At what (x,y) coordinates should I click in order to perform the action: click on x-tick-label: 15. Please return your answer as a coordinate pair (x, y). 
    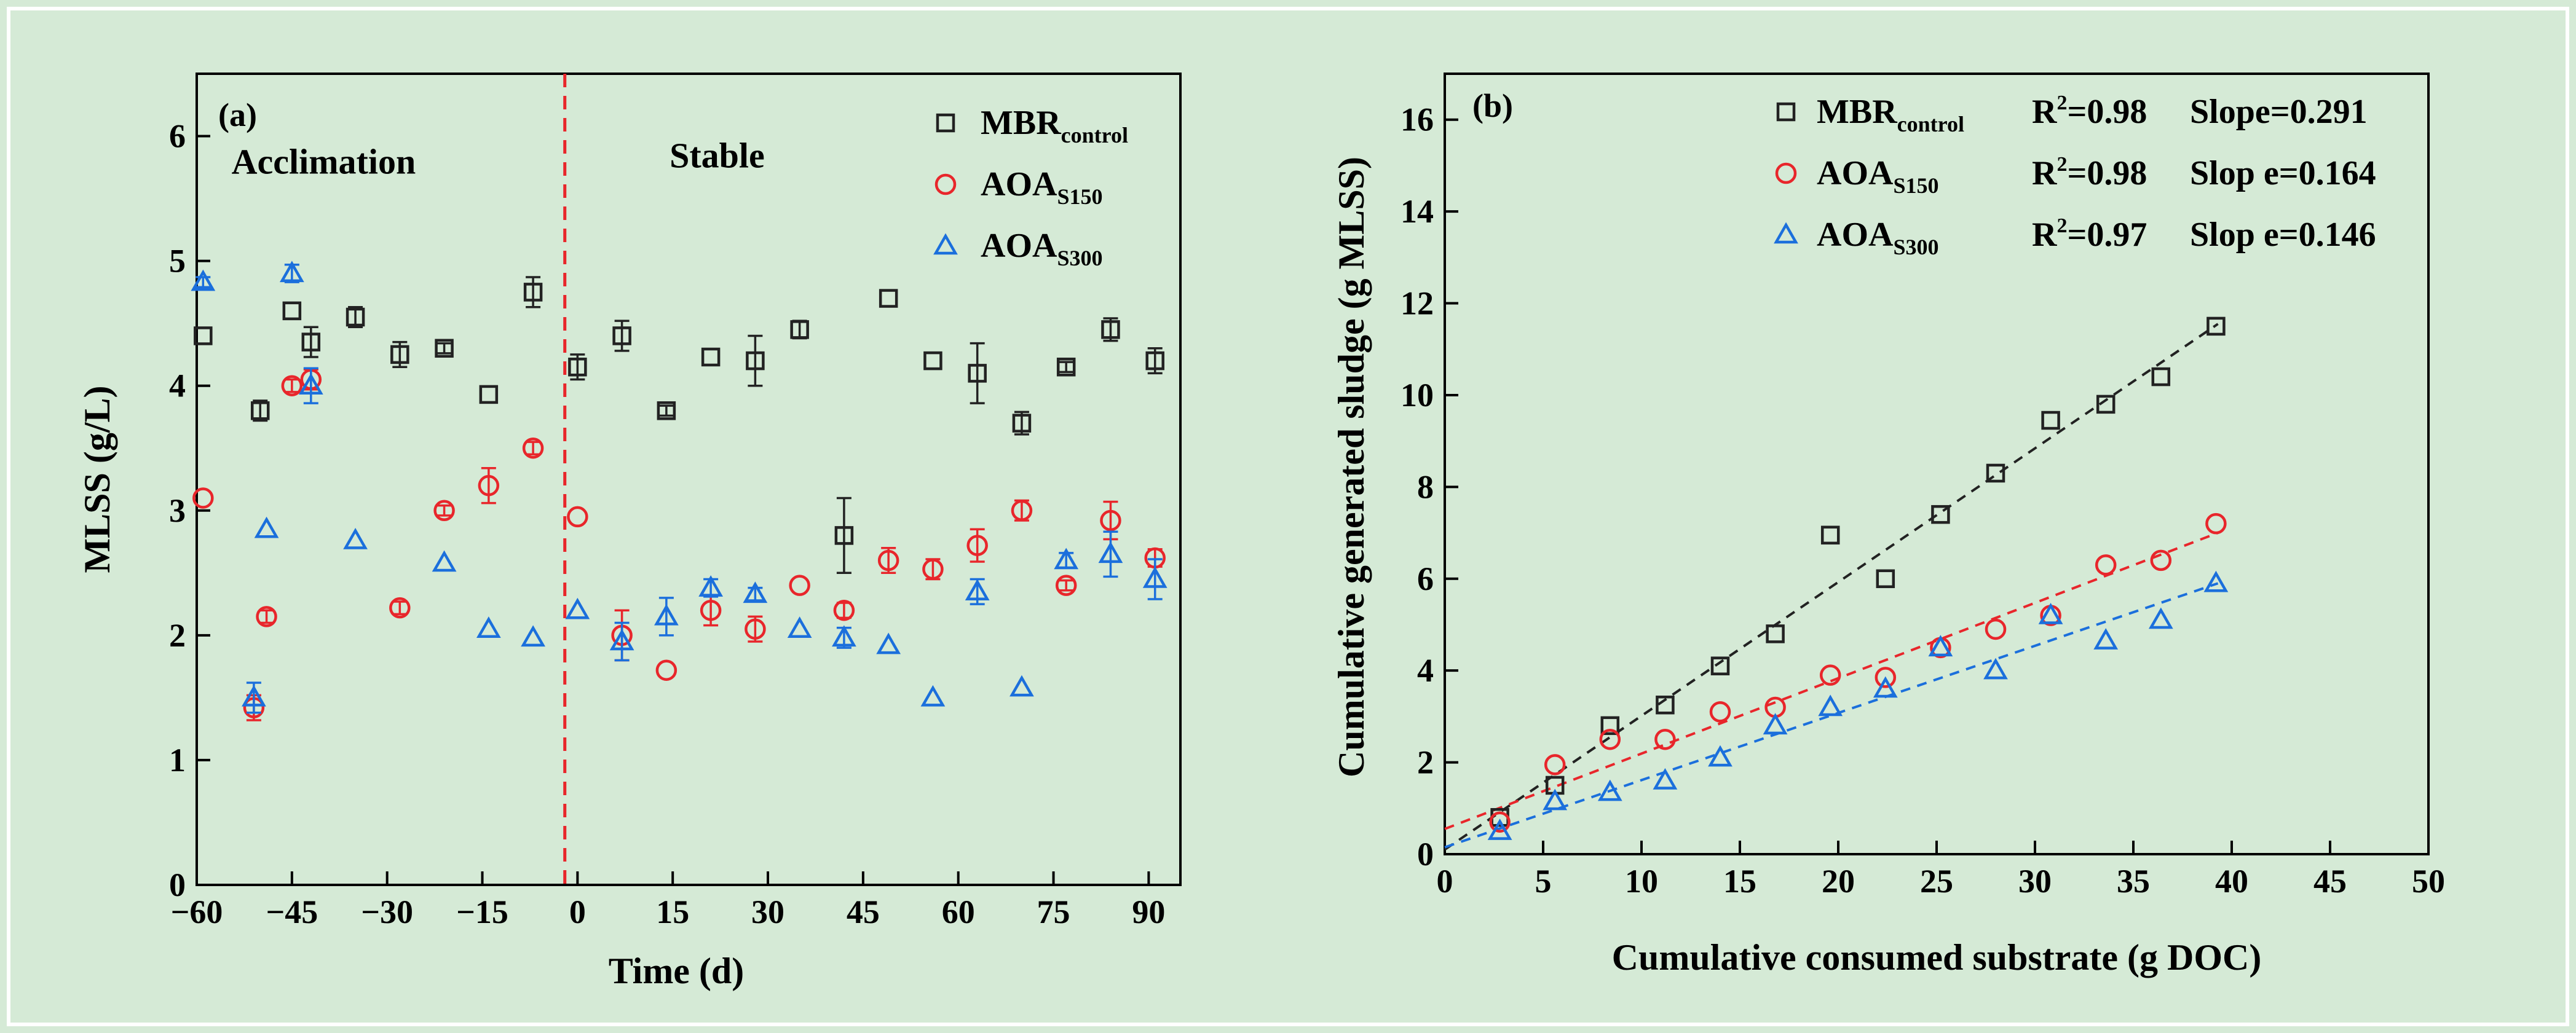
    Looking at the image, I should click on (1739, 881).